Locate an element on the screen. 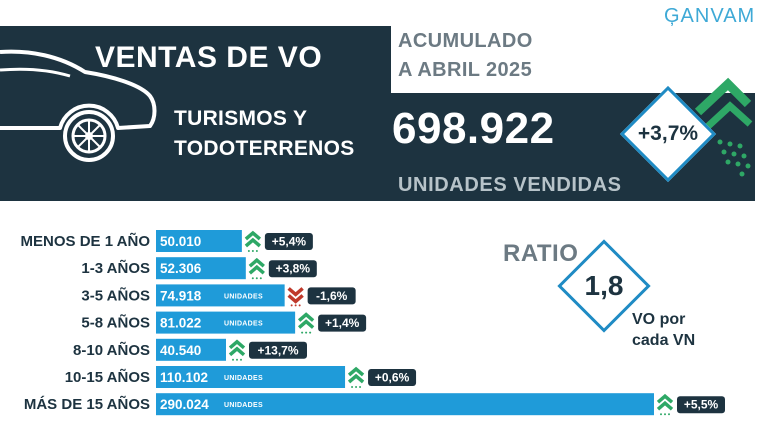  ratio-title: RATIO is located at coordinates (541, 253).